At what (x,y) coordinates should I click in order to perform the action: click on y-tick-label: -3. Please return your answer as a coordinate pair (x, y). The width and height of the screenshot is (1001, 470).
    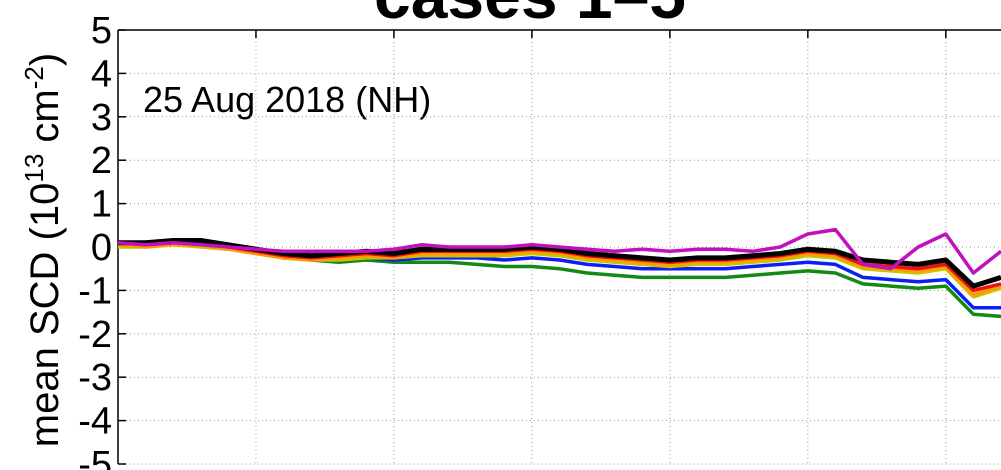
    Looking at the image, I should click on (95, 378).